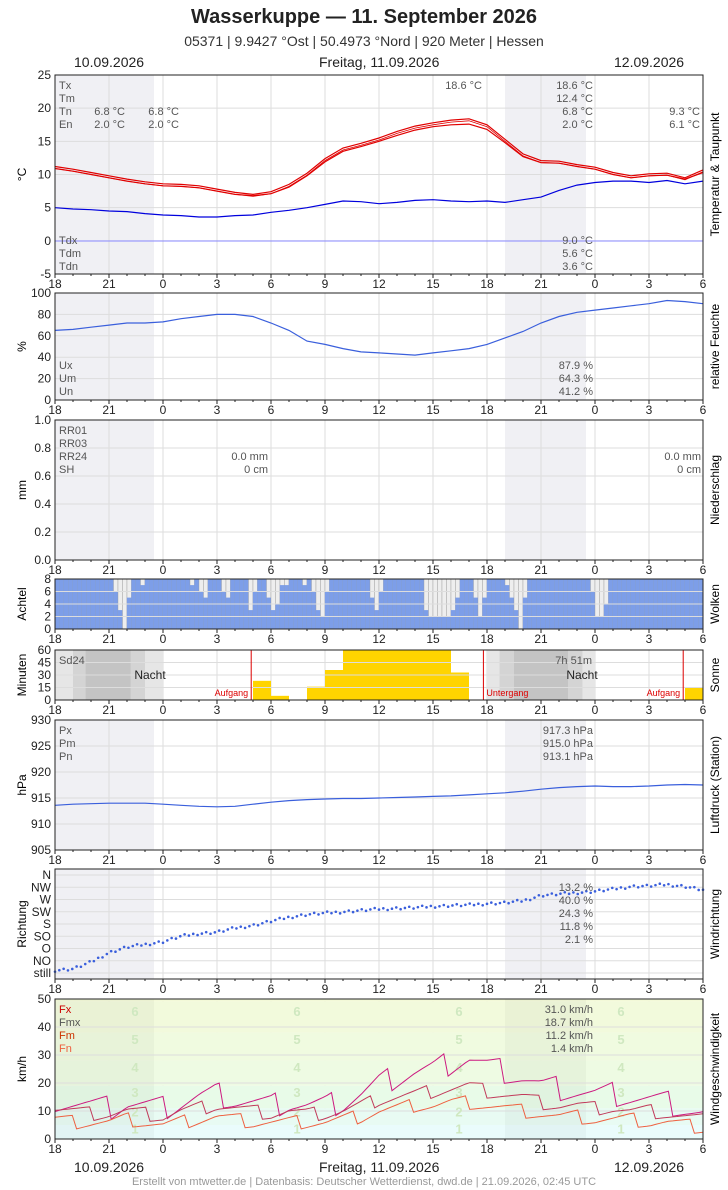 The width and height of the screenshot is (728, 1190). Describe the element at coordinates (109, 1167) in the screenshot. I see `date-left-bottom: 10.09.2026` at that location.